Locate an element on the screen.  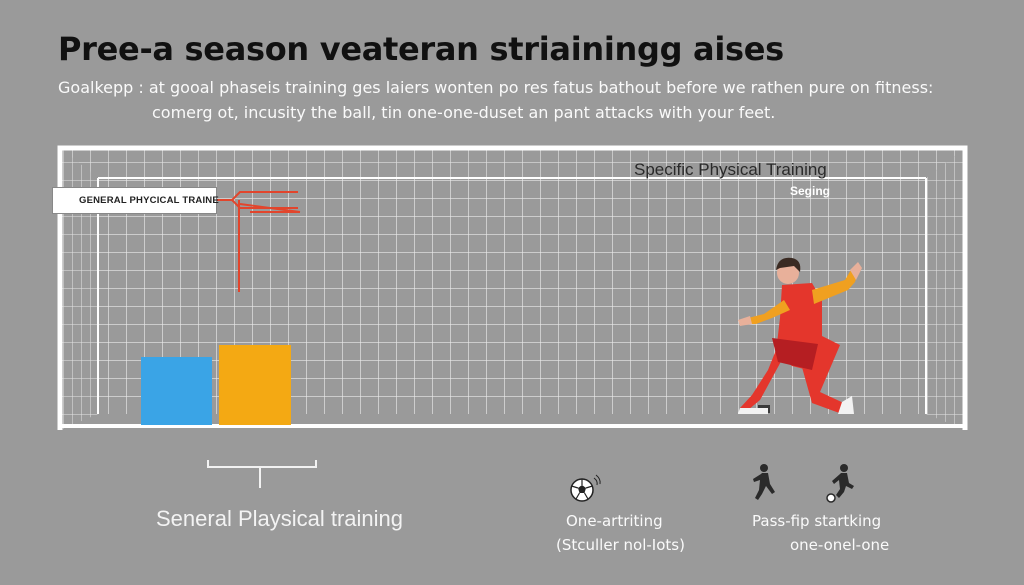
player-kick-icon is located at coordinates (840, 483).